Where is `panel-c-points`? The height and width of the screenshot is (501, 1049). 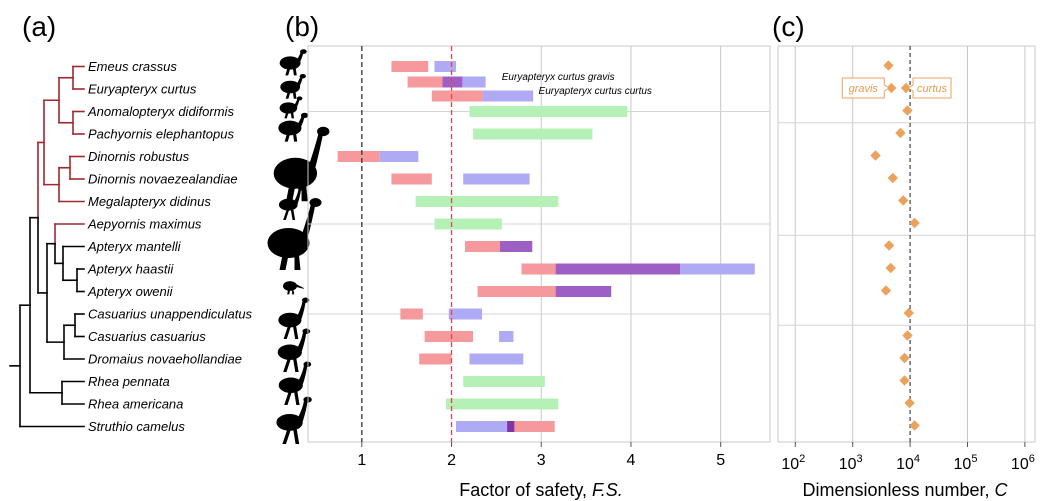
panel-c-points is located at coordinates (895, 245).